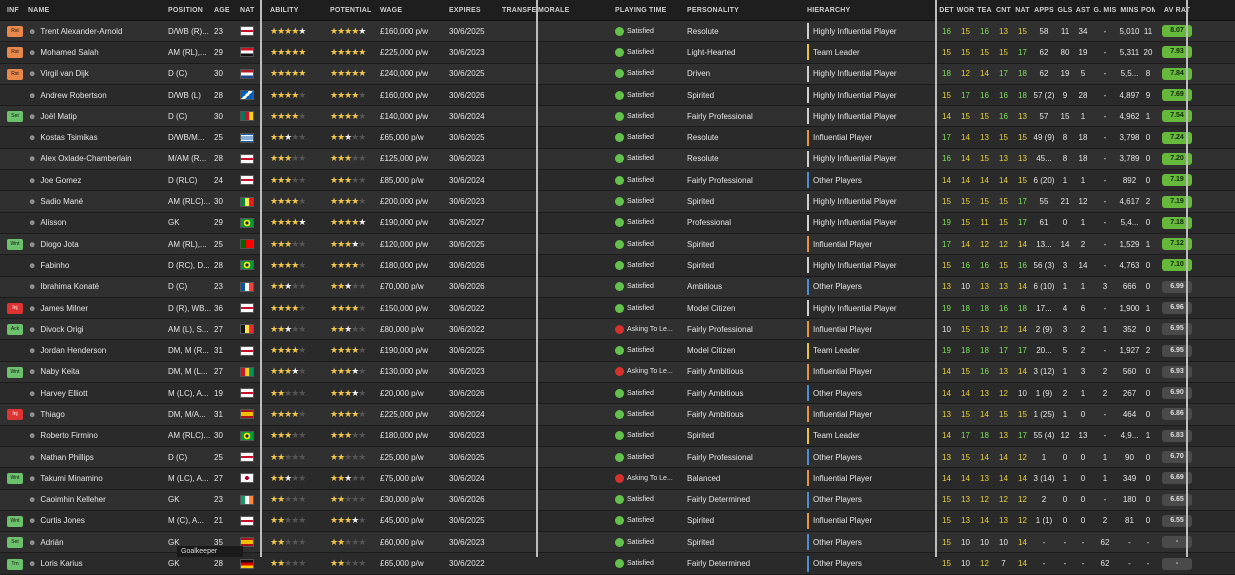 The image size is (1235, 575). I want to click on col-ast: AST, so click(1083, 10).